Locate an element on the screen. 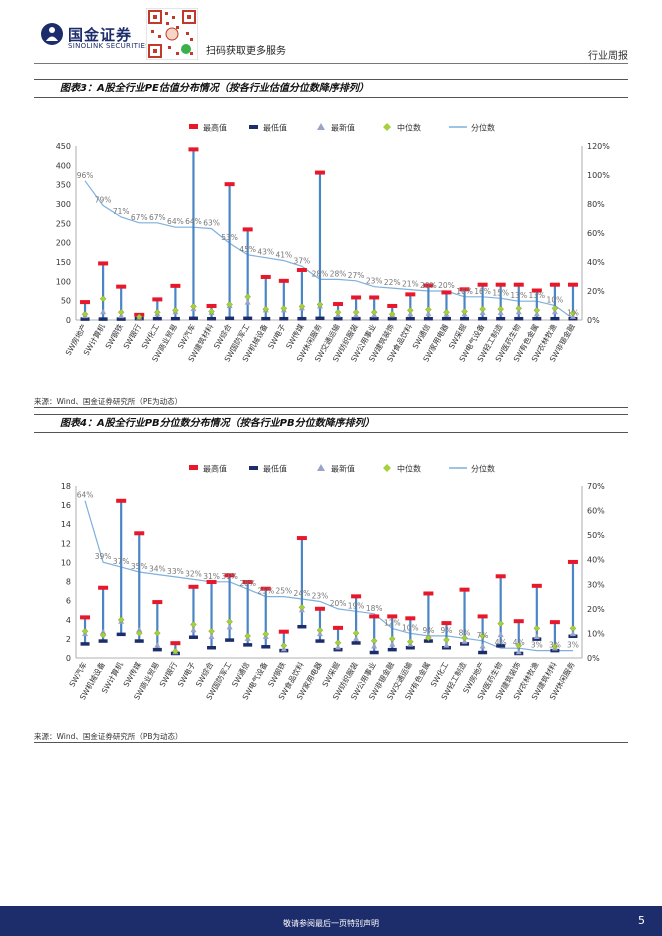 Image resolution: width=662 pixels, height=936 pixels. y-tick-label: 16 is located at coordinates (66, 505).